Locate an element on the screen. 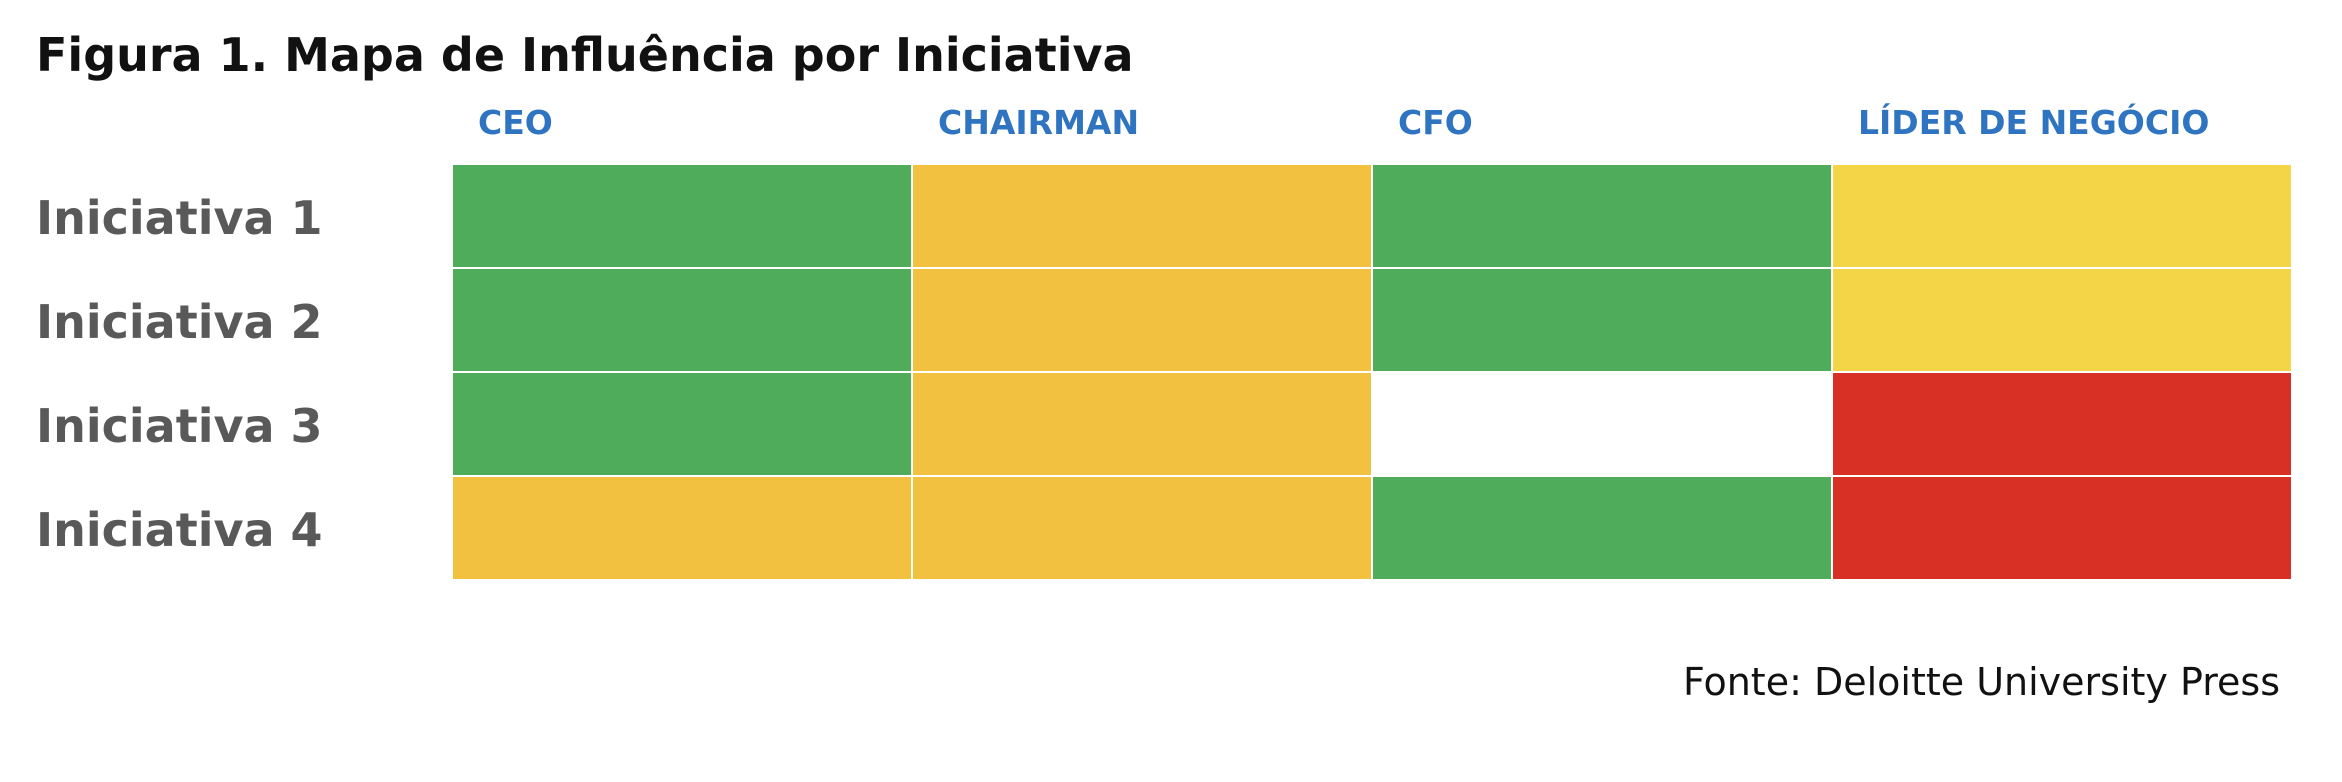  heatmap-cell-r3-c2 is located at coordinates (1142, 424).